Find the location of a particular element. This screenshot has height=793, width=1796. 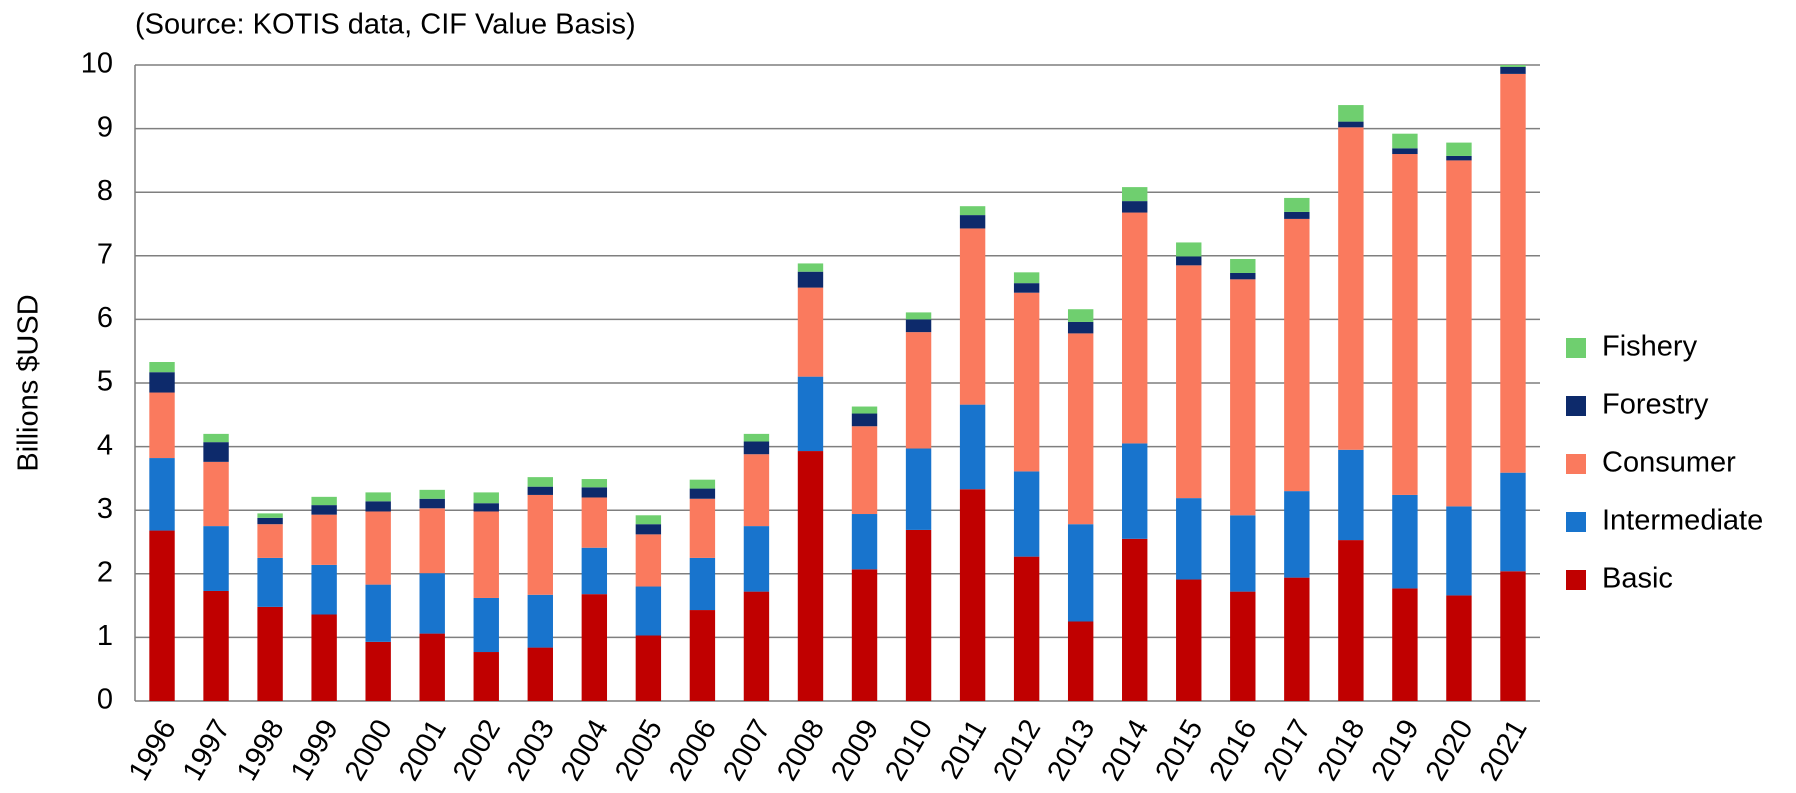

x-tick-label: 1996 is located at coordinates (153, 750).